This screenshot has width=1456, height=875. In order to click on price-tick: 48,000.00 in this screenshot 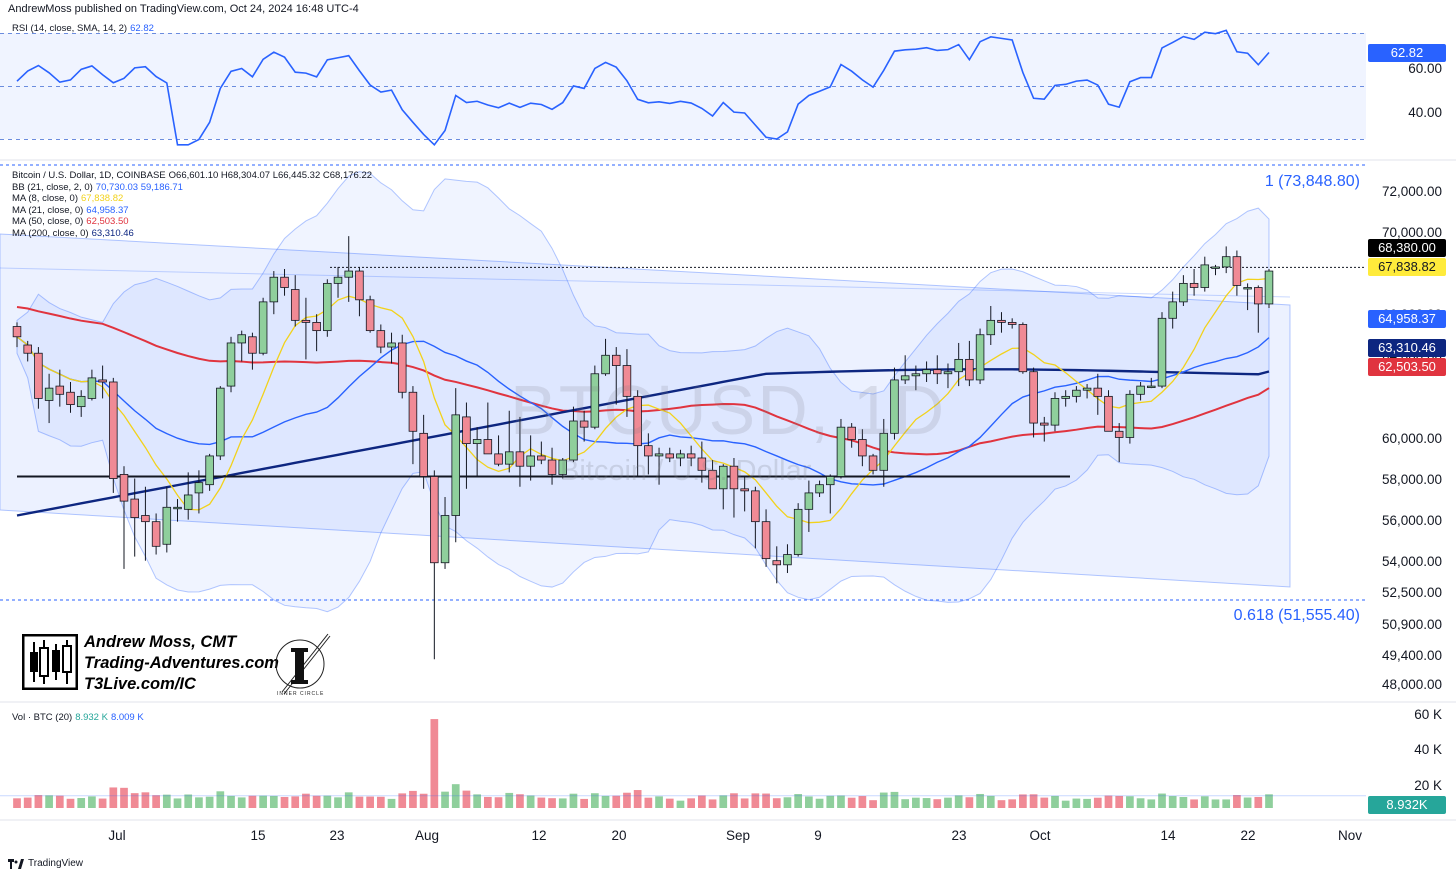, I will do `click(1411, 684)`.